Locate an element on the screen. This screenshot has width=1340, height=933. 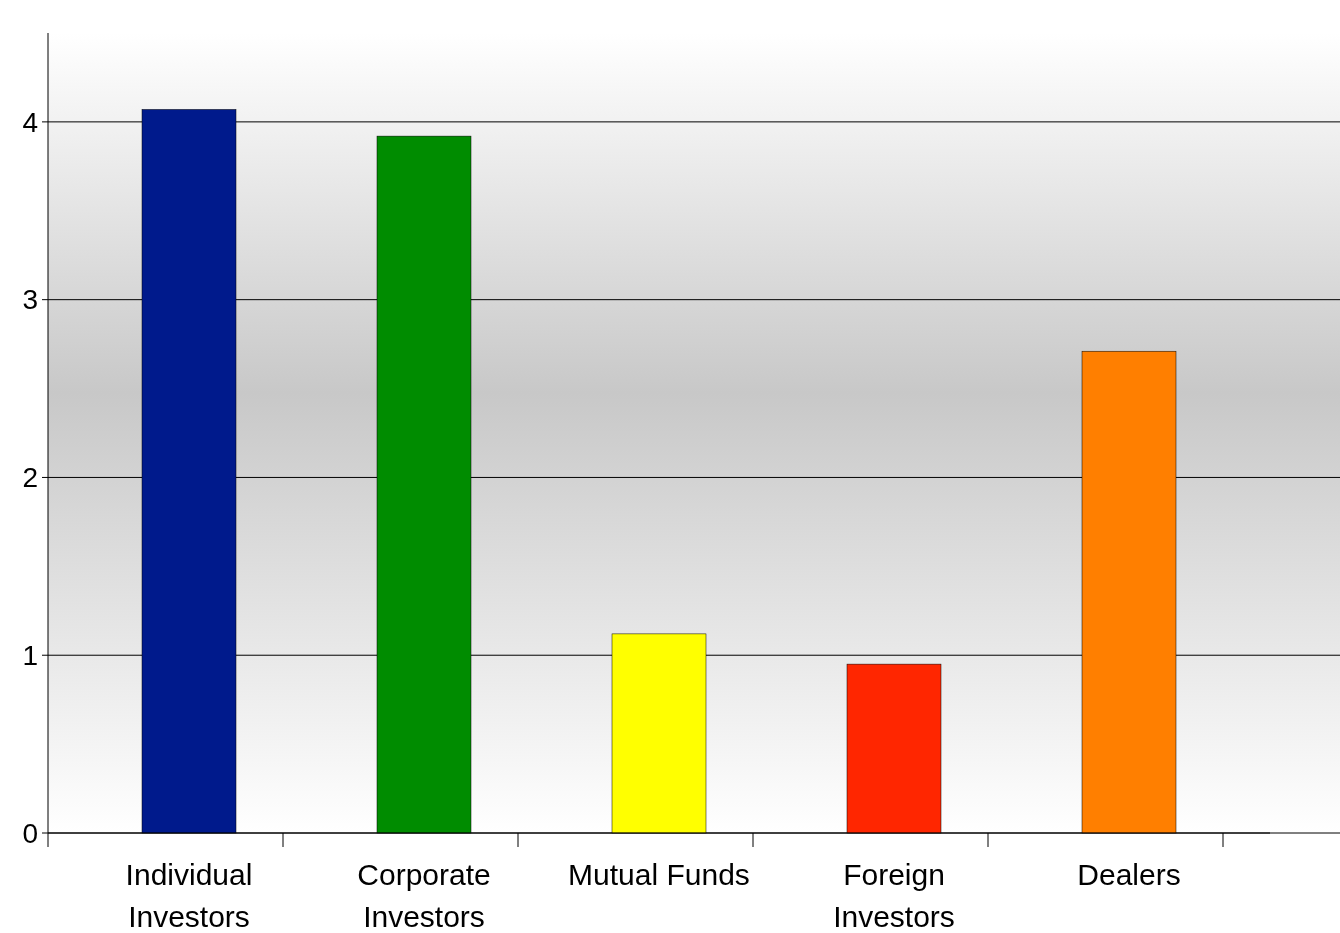
y-tick-label: 1 is located at coordinates (30, 656).